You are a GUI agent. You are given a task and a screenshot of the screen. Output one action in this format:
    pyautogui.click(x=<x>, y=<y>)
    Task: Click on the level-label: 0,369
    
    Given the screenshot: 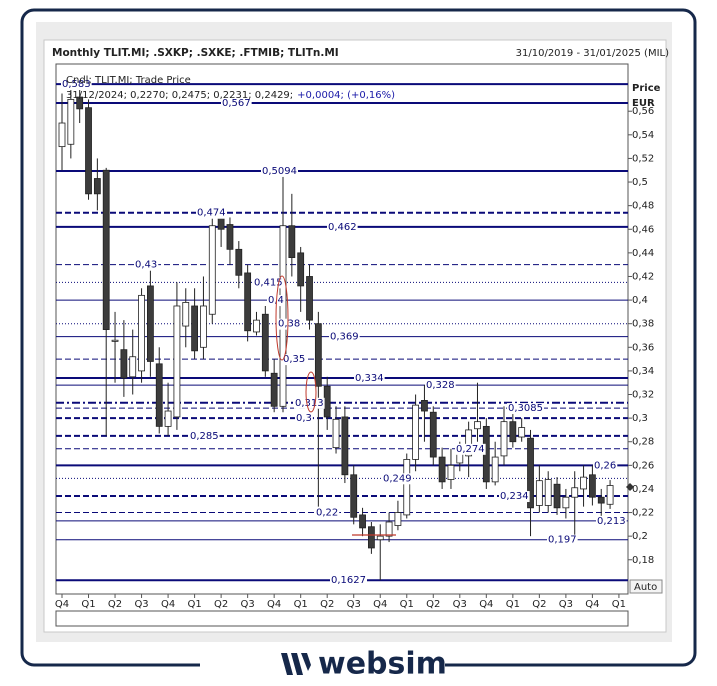 What is the action you would take?
    pyautogui.click(x=344, y=337)
    